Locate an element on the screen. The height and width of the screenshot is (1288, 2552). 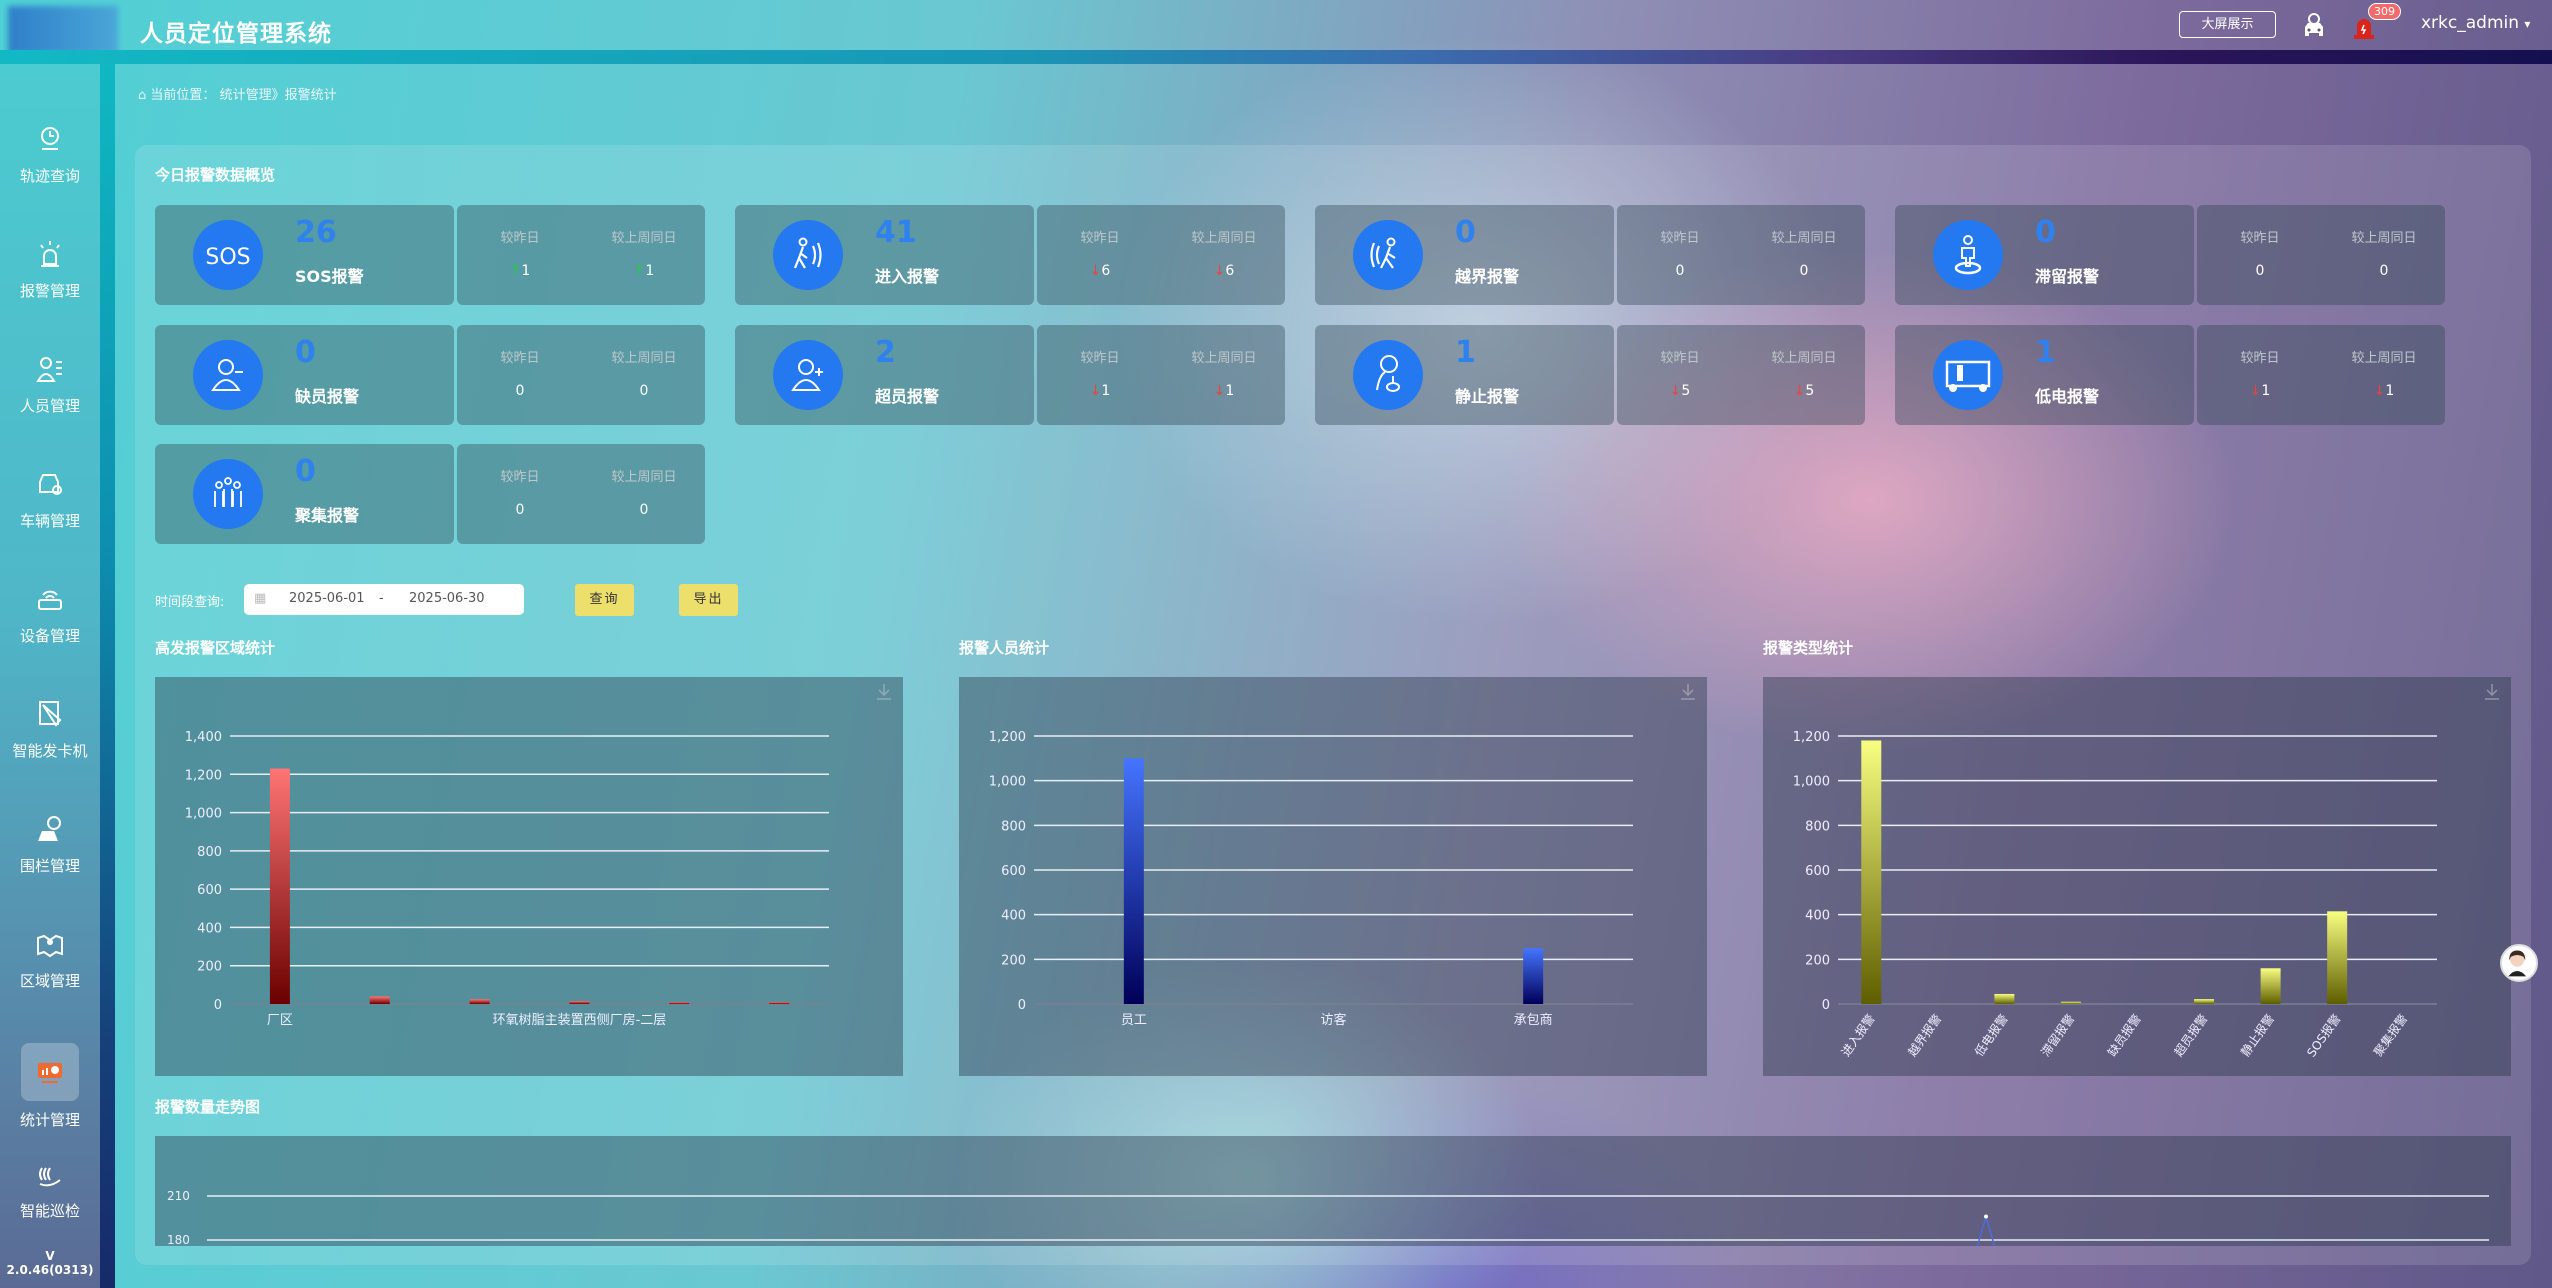
alarm-card: 0 缺员报警 is located at coordinates (304, 374).